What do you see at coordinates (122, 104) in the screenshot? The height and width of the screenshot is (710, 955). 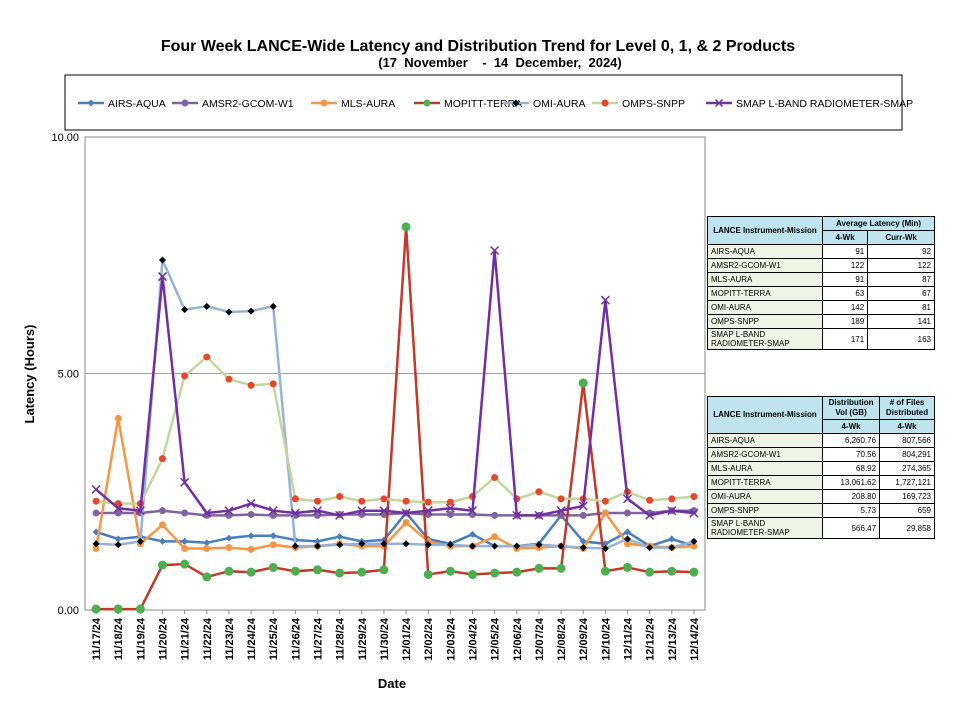 I see `legend-entry: AIRS-AQUA` at bounding box center [122, 104].